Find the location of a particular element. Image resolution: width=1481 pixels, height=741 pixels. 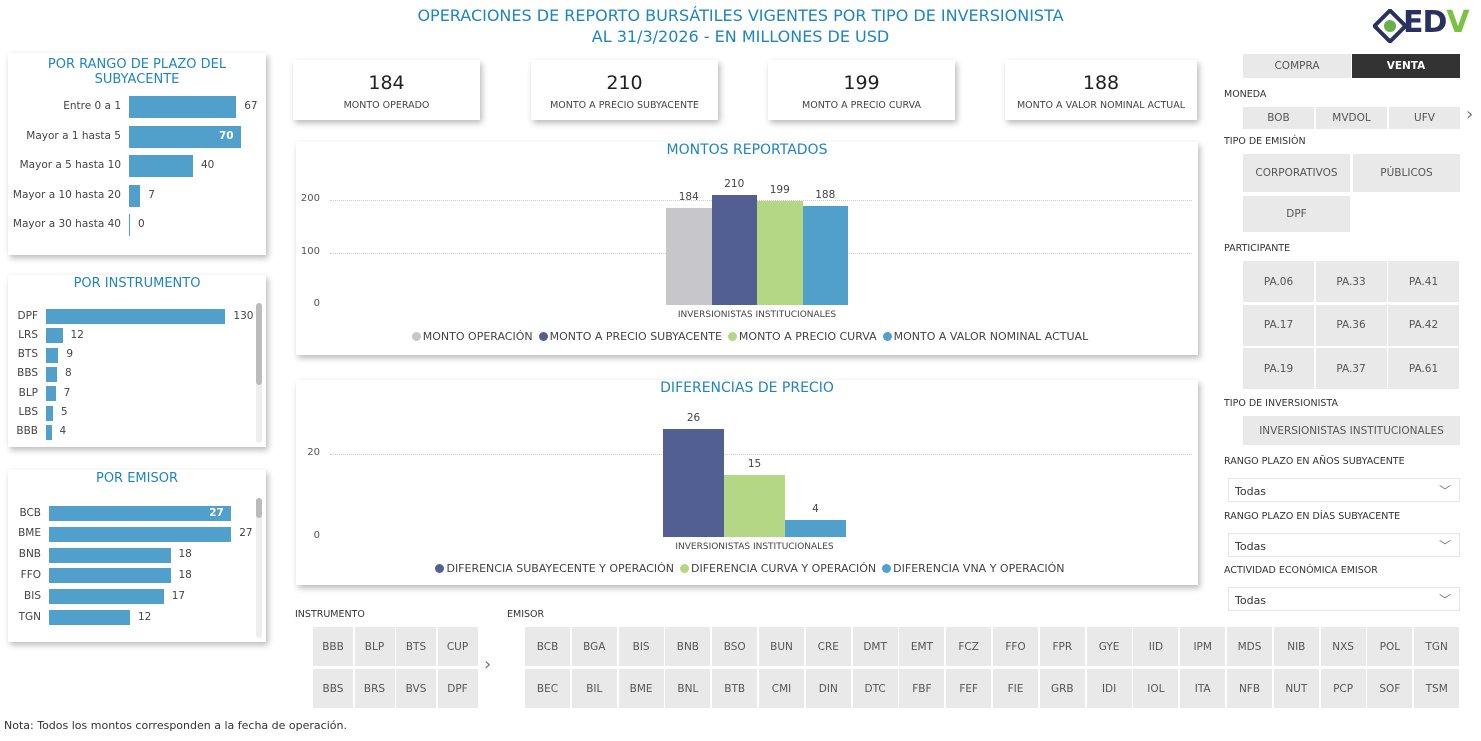

rango-dias-dropdown: Todas ﹀ is located at coordinates (1344, 545).